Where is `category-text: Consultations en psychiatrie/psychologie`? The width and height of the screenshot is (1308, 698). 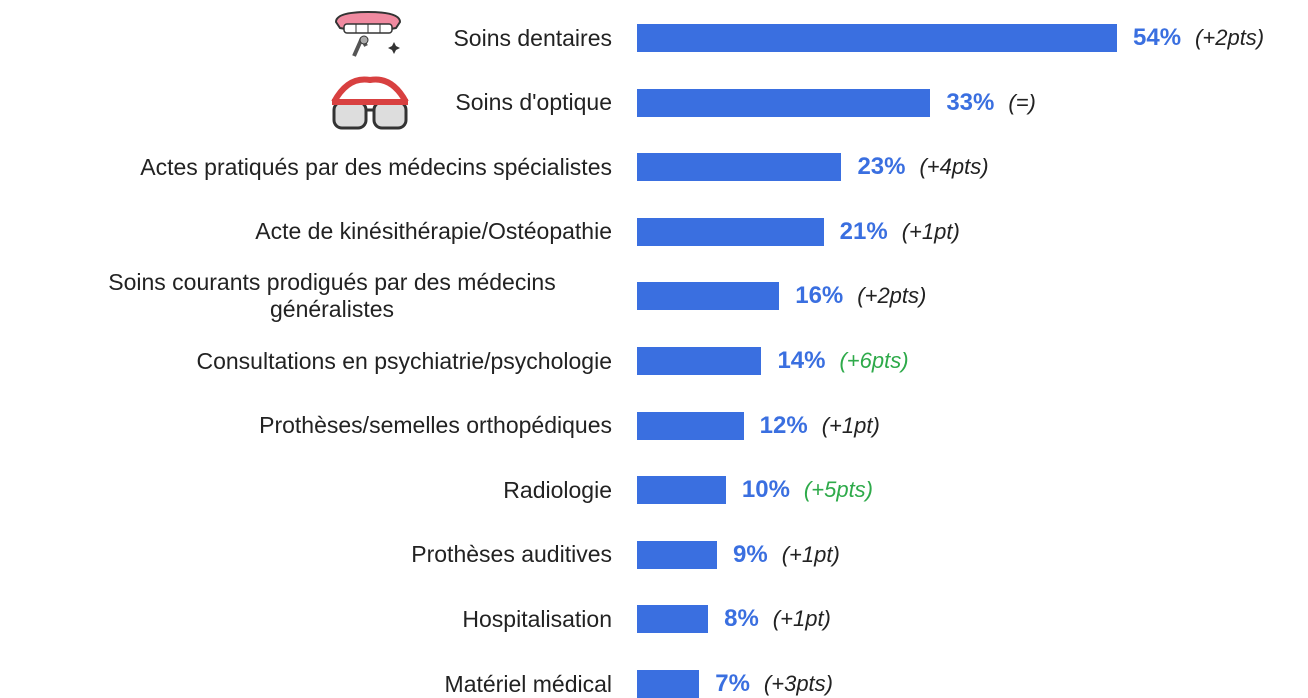
category-text: Consultations en psychiatrie/psychologie is located at coordinates (404, 360).